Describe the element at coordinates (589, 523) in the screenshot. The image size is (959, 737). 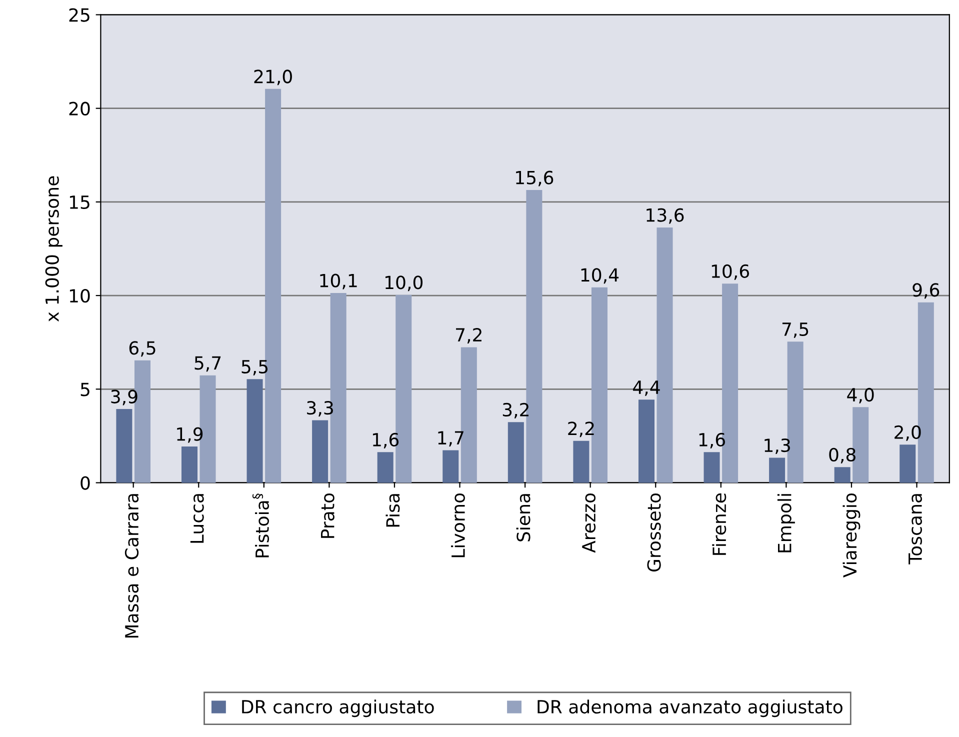
I see `x-tick-label: Arezzo` at that location.